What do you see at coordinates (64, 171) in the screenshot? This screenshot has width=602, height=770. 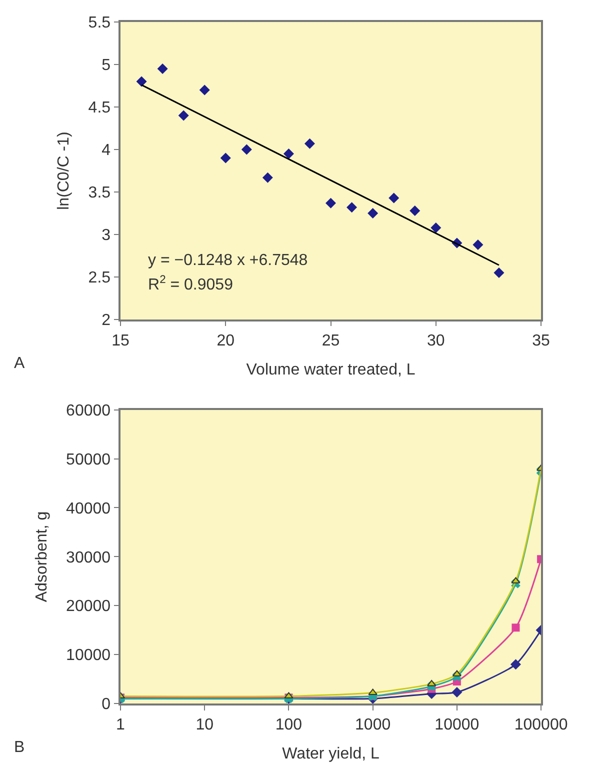 I see `y-axis-title: ln(C0/C -1)` at bounding box center [64, 171].